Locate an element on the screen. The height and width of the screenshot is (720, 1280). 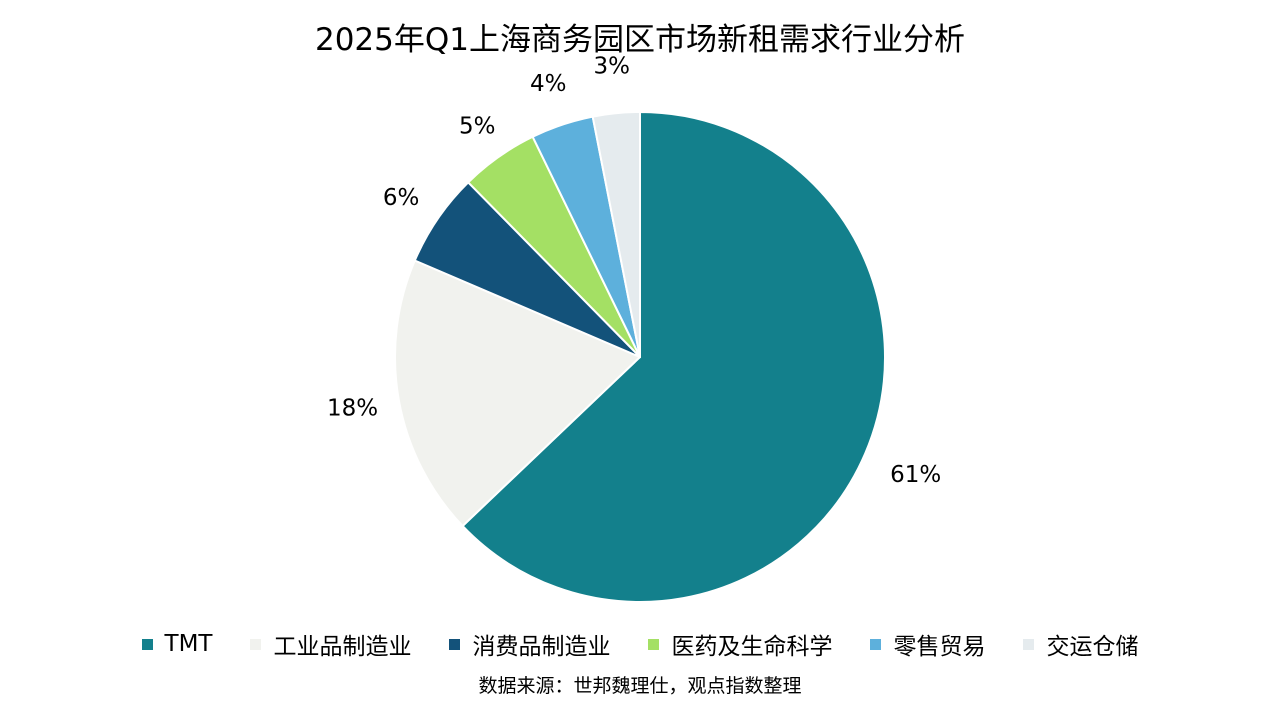
legend-label: TMT is located at coordinates (188, 644).